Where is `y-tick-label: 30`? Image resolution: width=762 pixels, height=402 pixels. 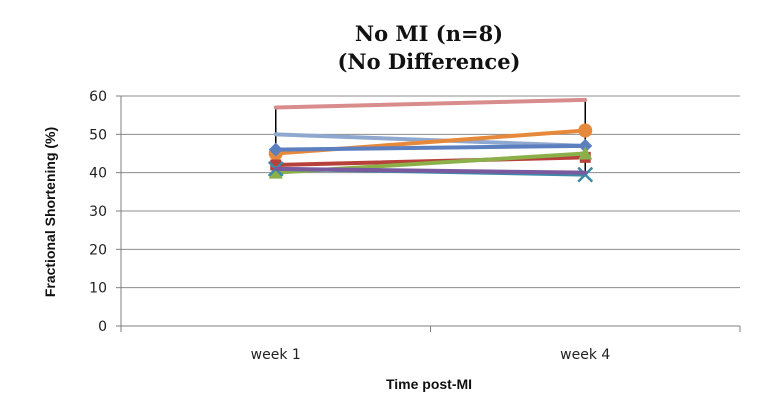
y-tick-label: 30 is located at coordinates (98, 212).